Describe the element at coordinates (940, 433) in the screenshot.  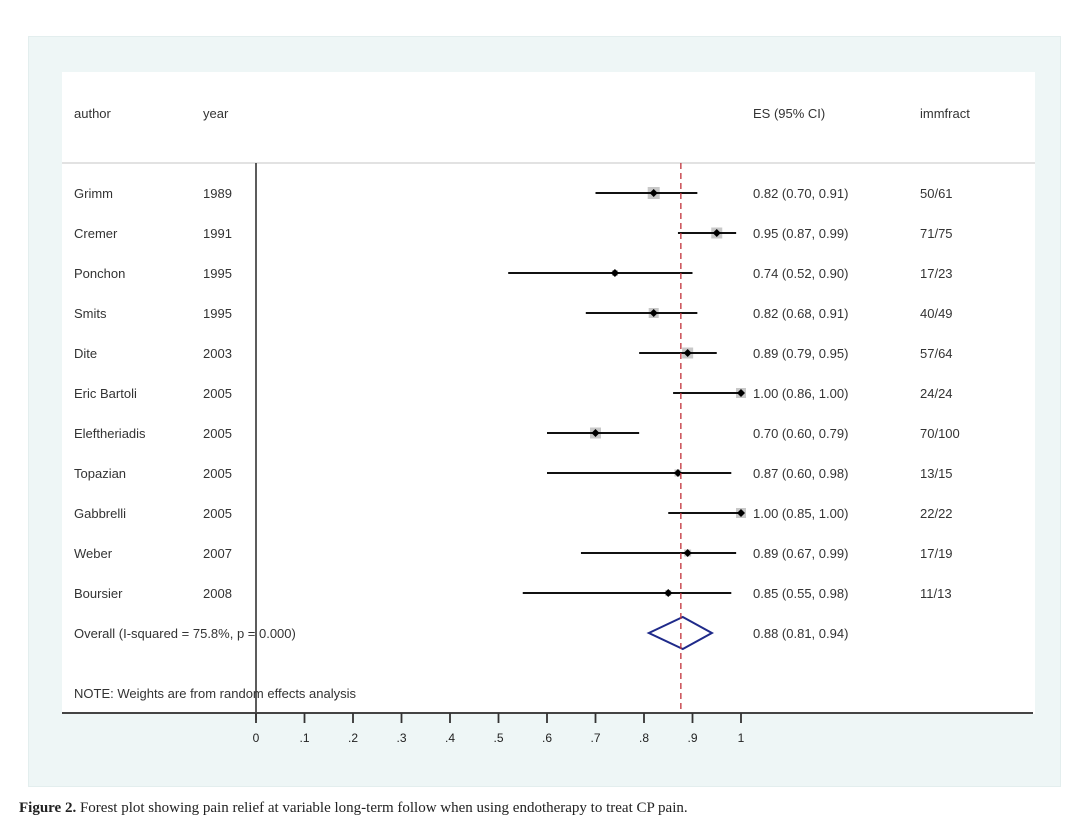
I see `study-immfract: 70/100` at that location.